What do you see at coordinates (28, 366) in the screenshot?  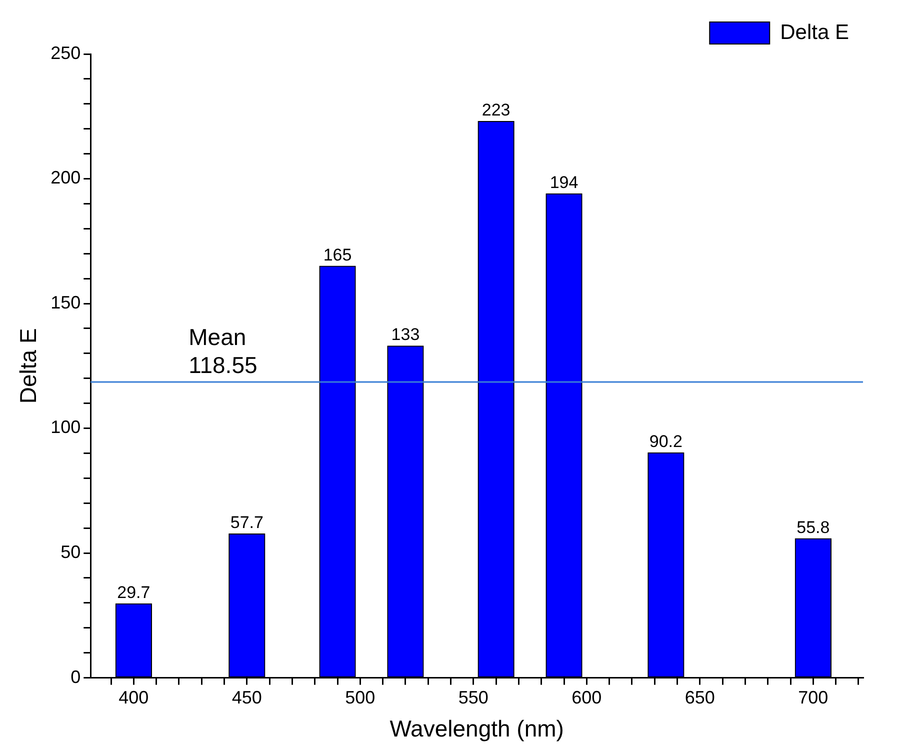 I see `y-axis-title: Delta E` at bounding box center [28, 366].